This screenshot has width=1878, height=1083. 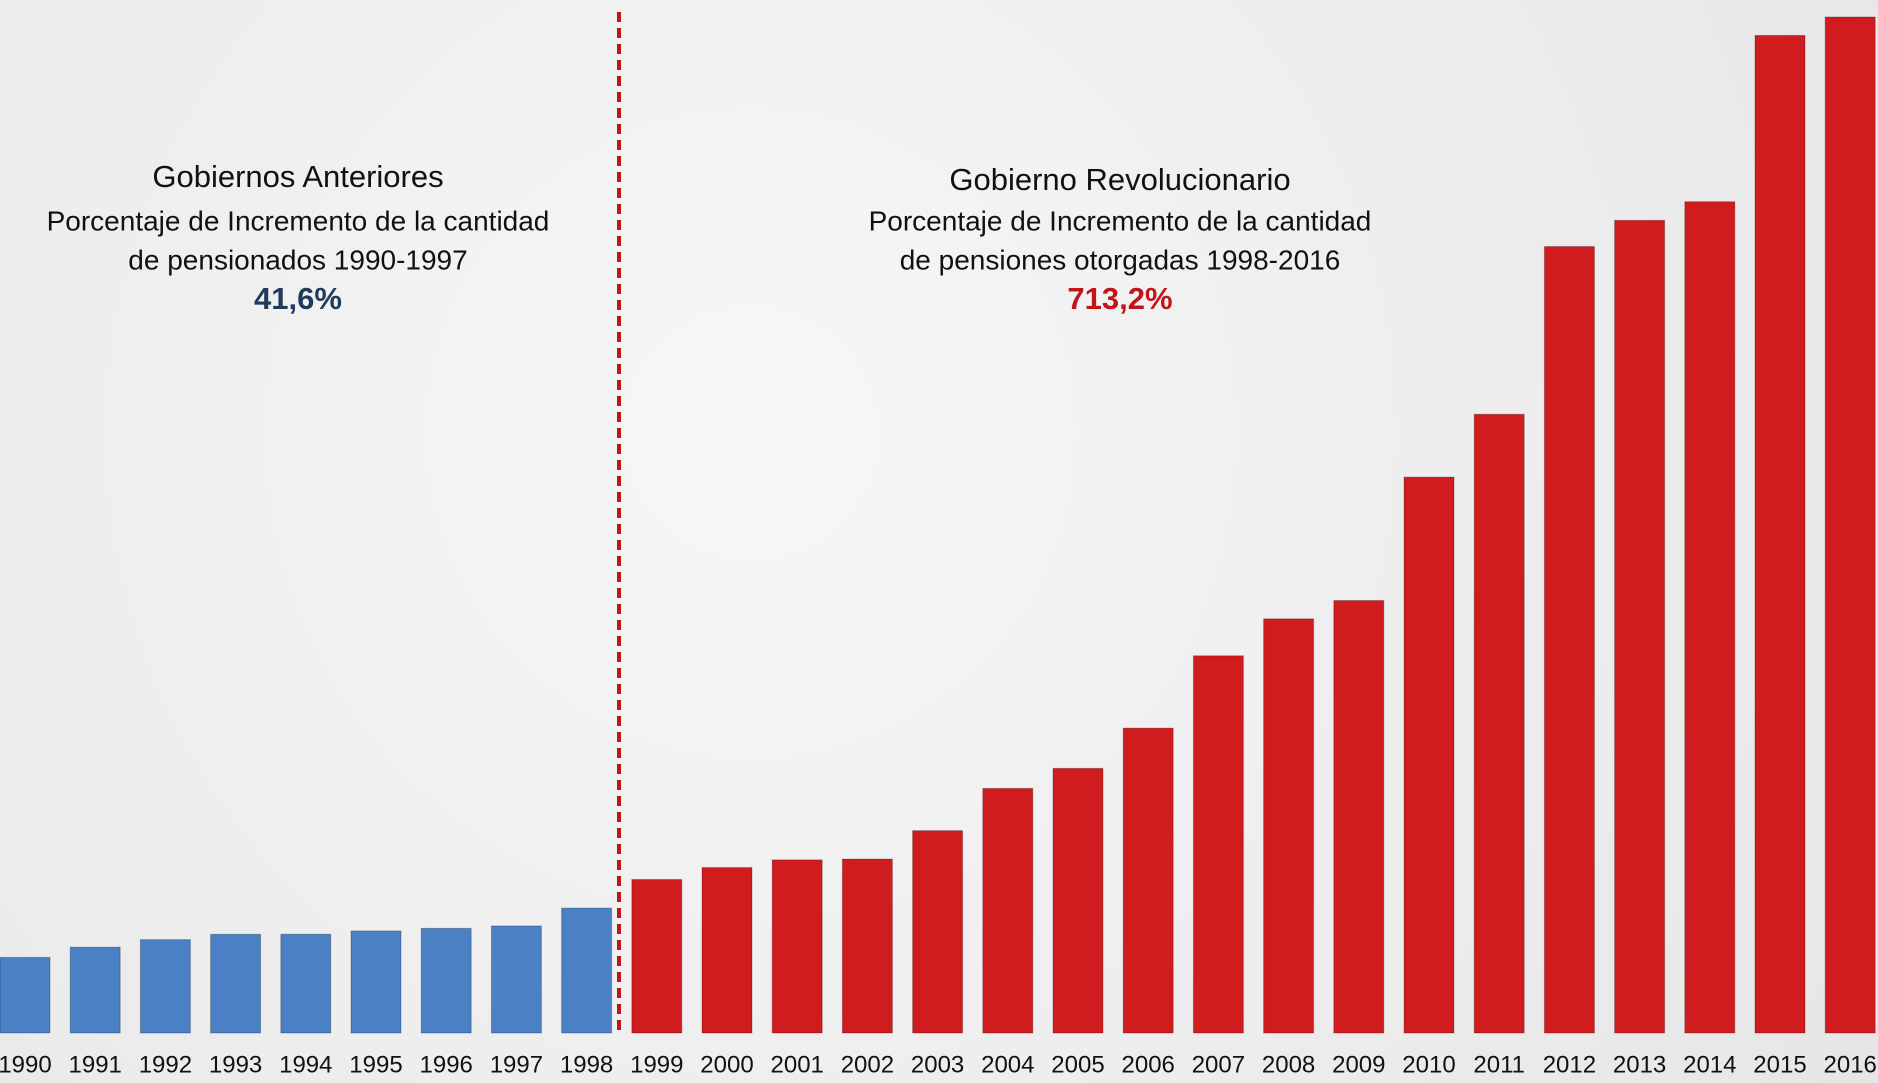 What do you see at coordinates (297, 259) in the screenshot?
I see `annotation-text: de pensionados 1990-1997` at bounding box center [297, 259].